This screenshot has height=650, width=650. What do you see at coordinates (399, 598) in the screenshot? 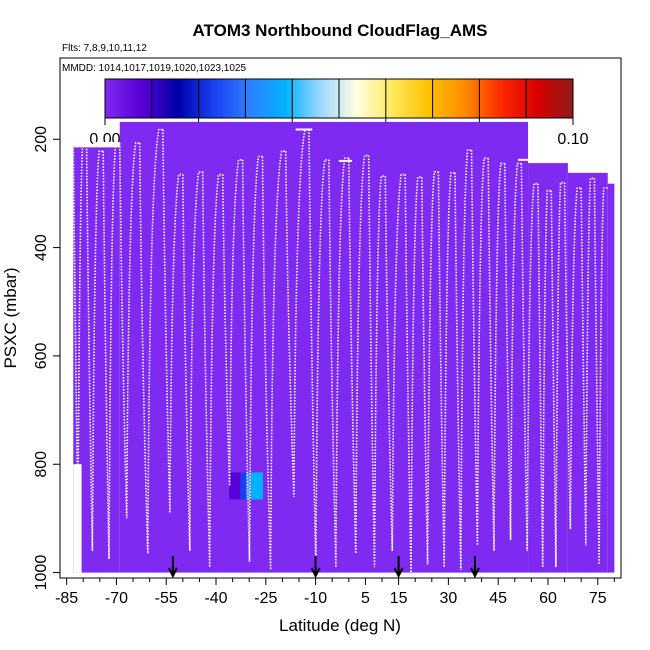
I see `x-tick-label: 15` at bounding box center [399, 598].